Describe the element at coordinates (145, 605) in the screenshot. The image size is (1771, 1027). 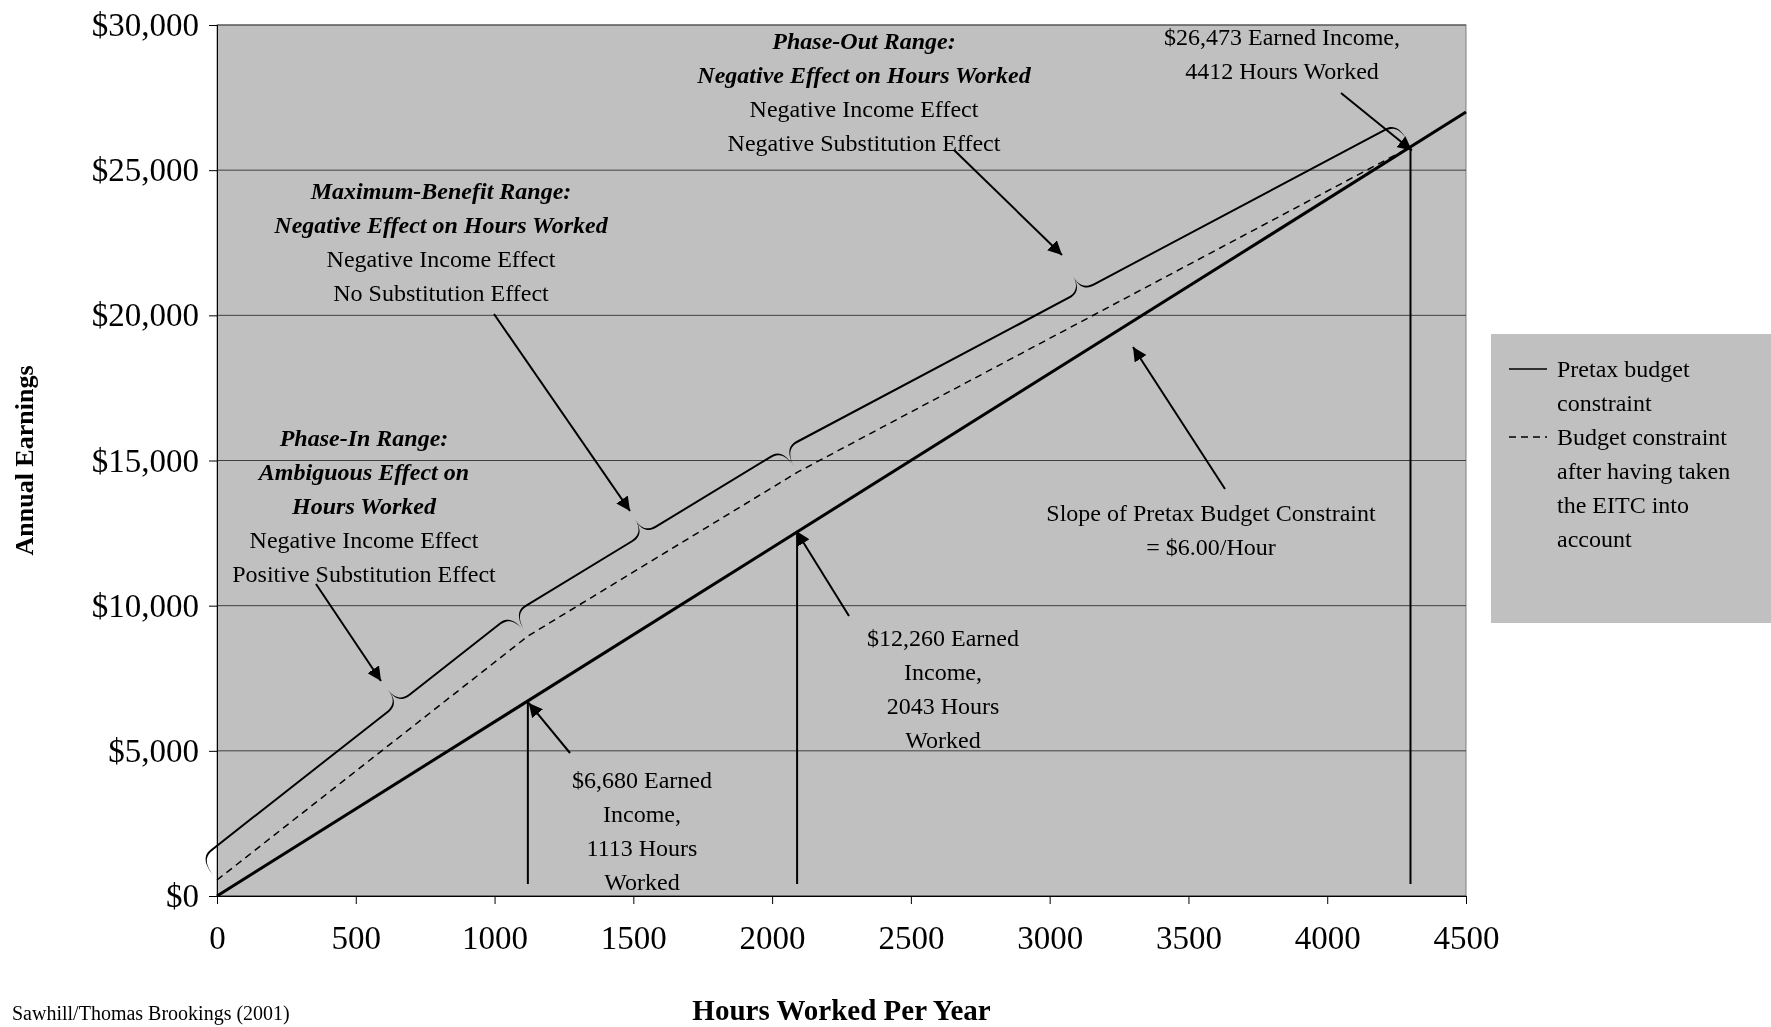
I see `y-tick-label: $10,000` at that location.